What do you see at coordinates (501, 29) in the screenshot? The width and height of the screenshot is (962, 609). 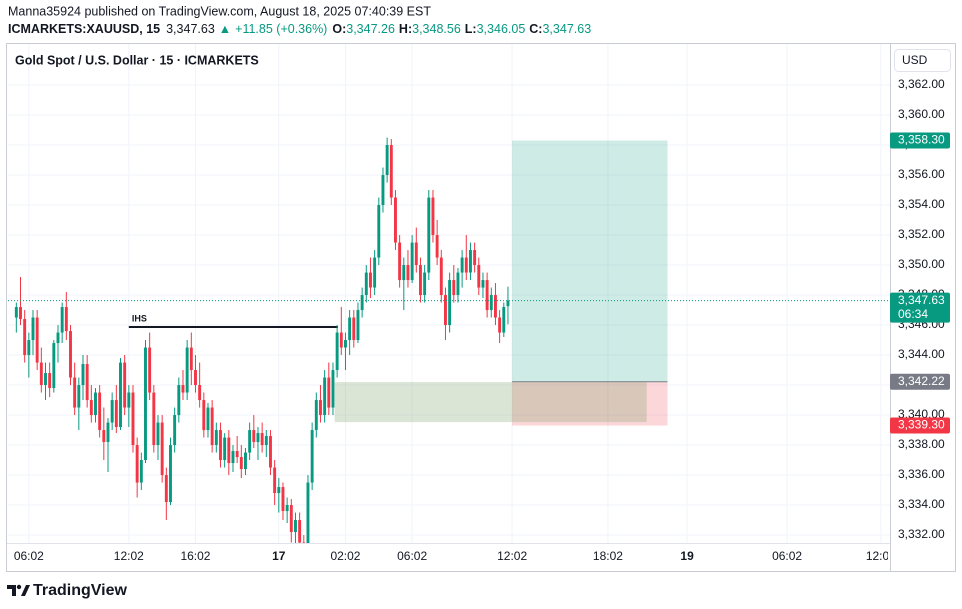 I see `quote-value: 3,346.05` at bounding box center [501, 29].